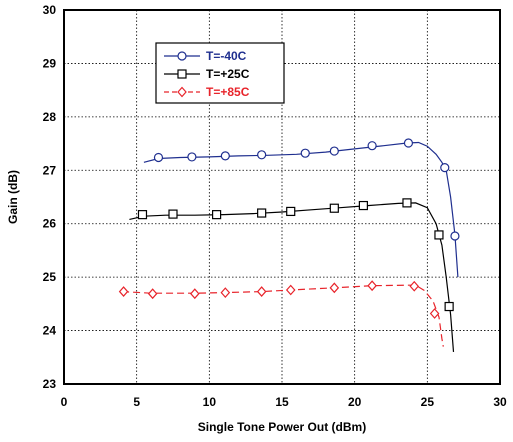 This screenshot has width=513, height=442. Describe the element at coordinates (50, 170) in the screenshot. I see `y-tick-label: 27` at that location.